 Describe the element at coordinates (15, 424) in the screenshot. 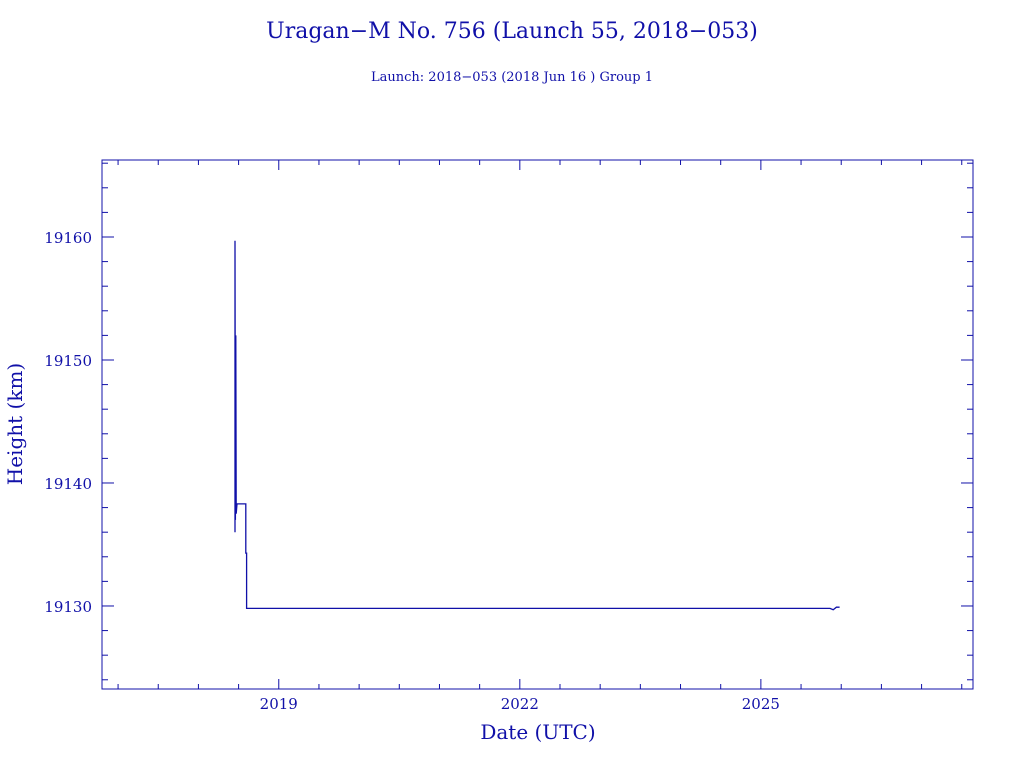

I see `y-axis-label: Height (km)` at that location.